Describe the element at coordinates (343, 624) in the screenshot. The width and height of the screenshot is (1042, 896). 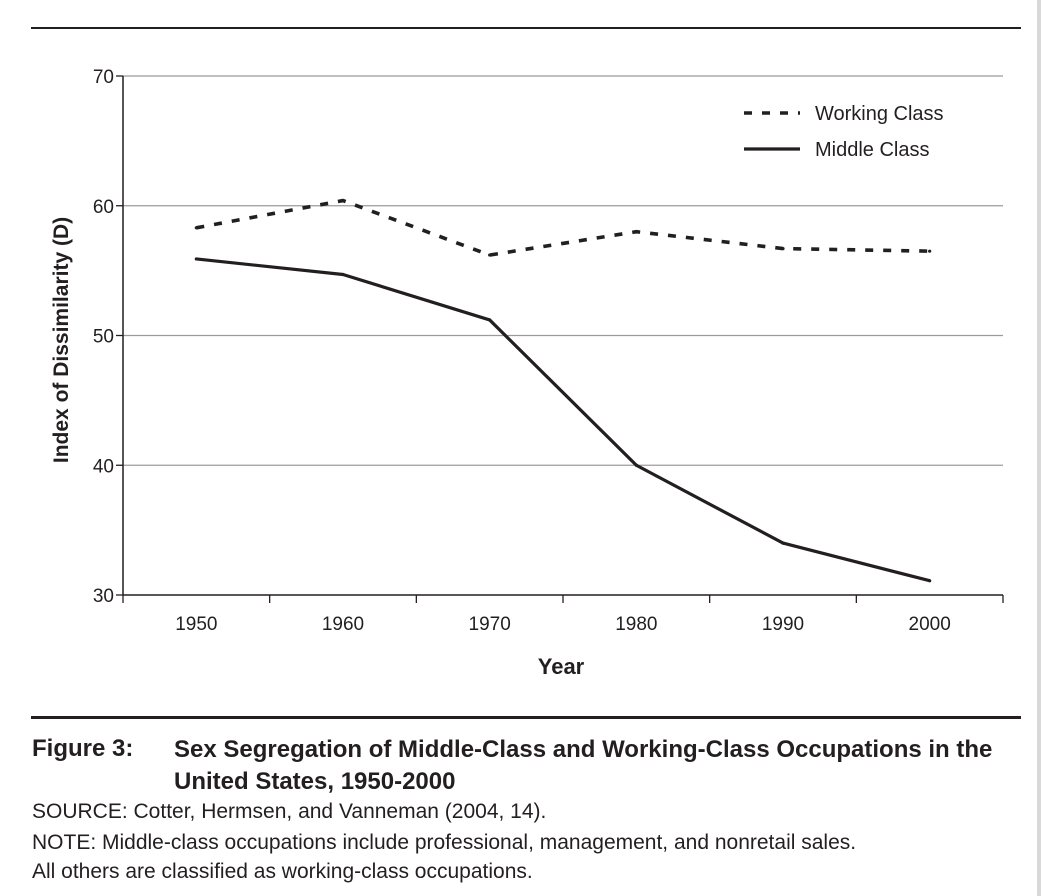
I see `x-tick-label-1960: 1960` at that location.